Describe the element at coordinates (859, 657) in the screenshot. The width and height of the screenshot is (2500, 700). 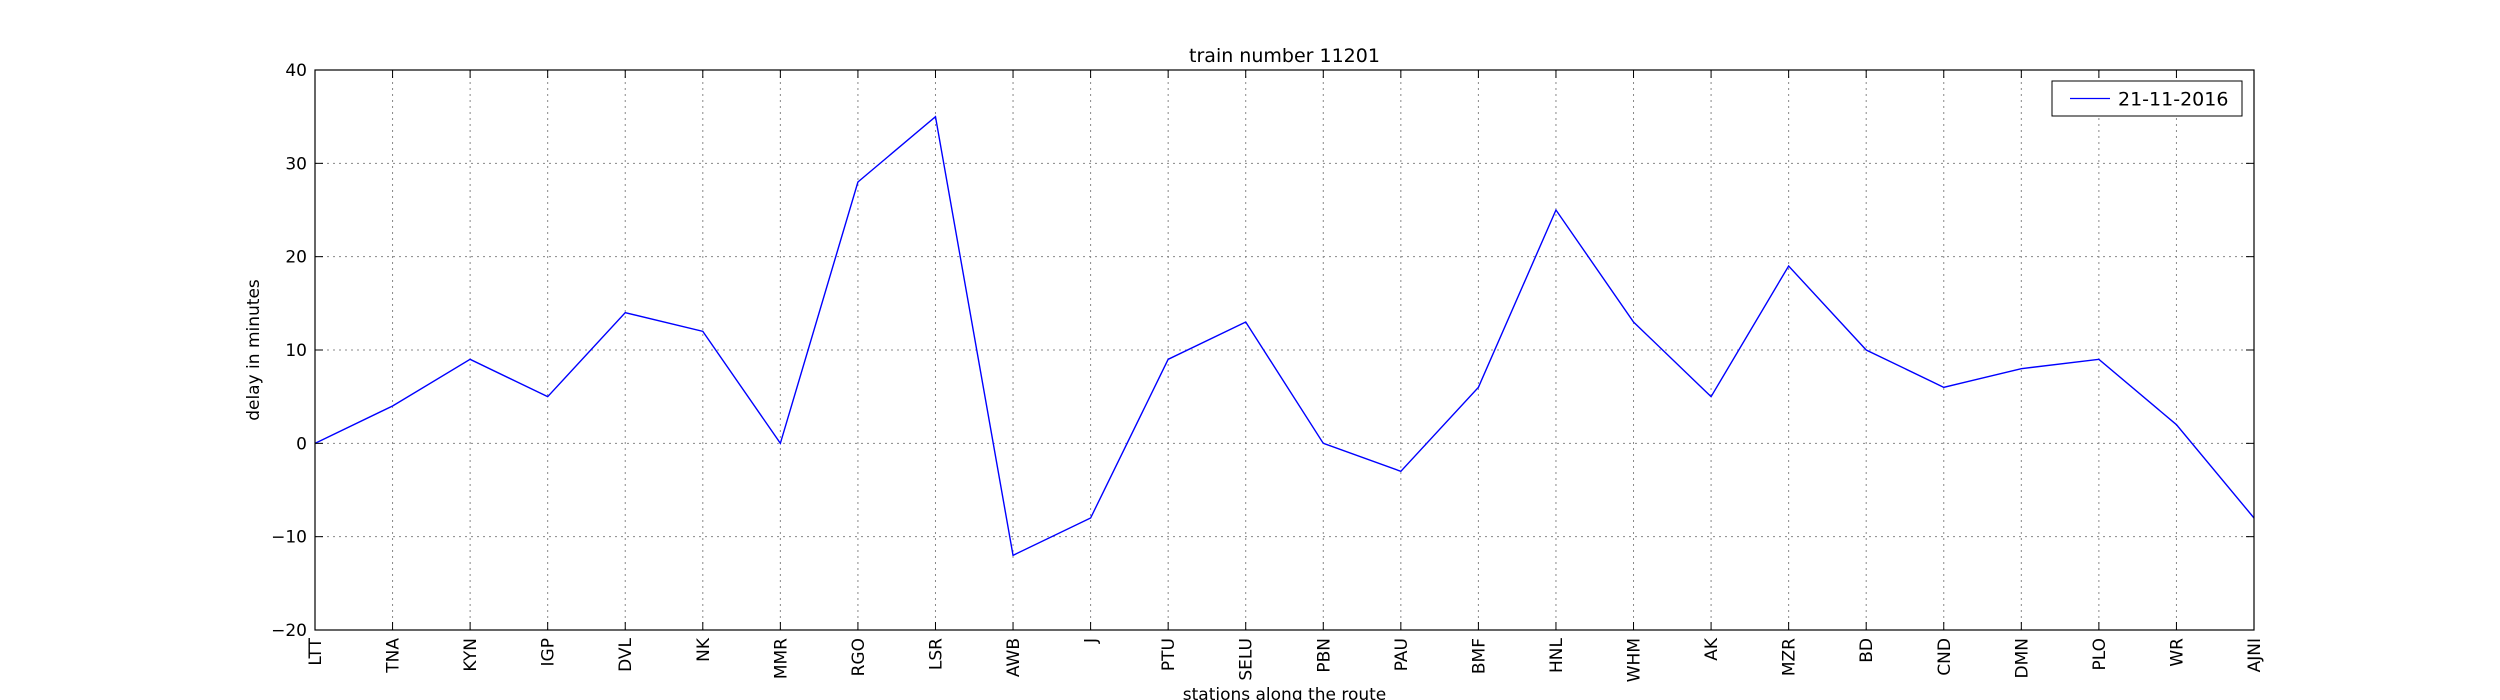
I see `x-tick-label: RGO` at that location.